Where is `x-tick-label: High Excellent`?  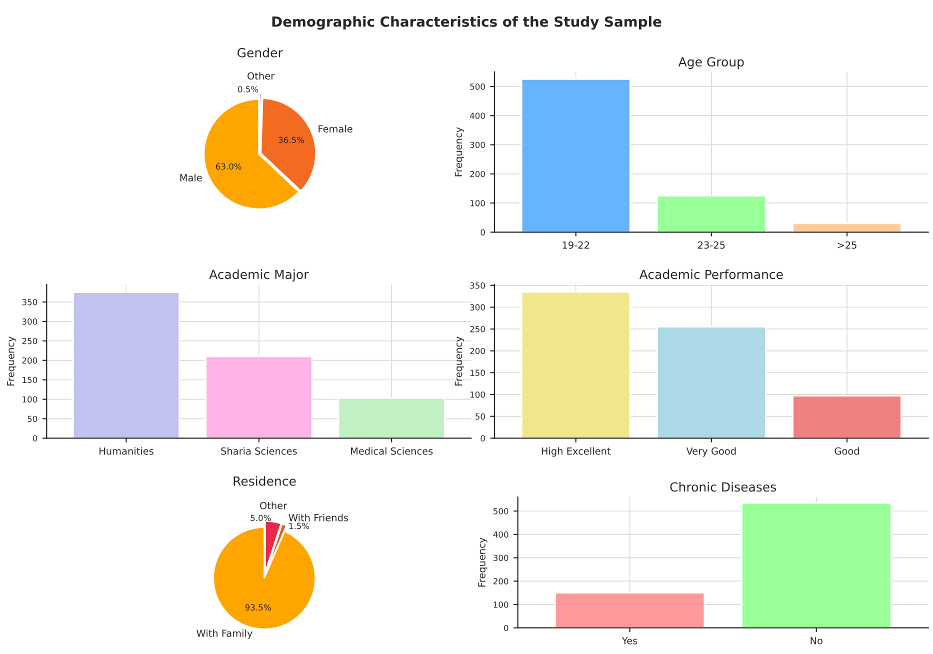 x-tick-label: High Excellent is located at coordinates (576, 452).